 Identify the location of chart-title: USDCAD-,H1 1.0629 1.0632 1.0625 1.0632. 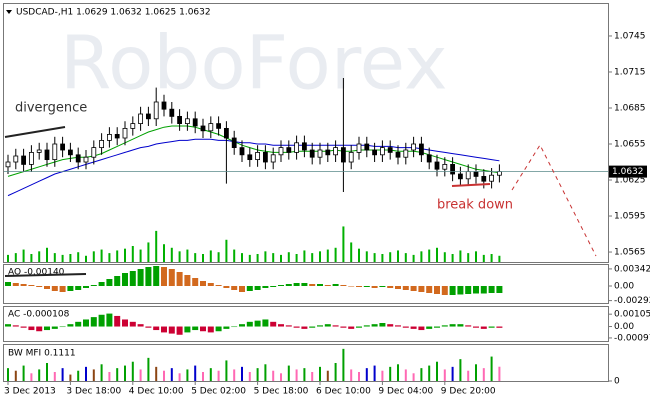
(113, 13).